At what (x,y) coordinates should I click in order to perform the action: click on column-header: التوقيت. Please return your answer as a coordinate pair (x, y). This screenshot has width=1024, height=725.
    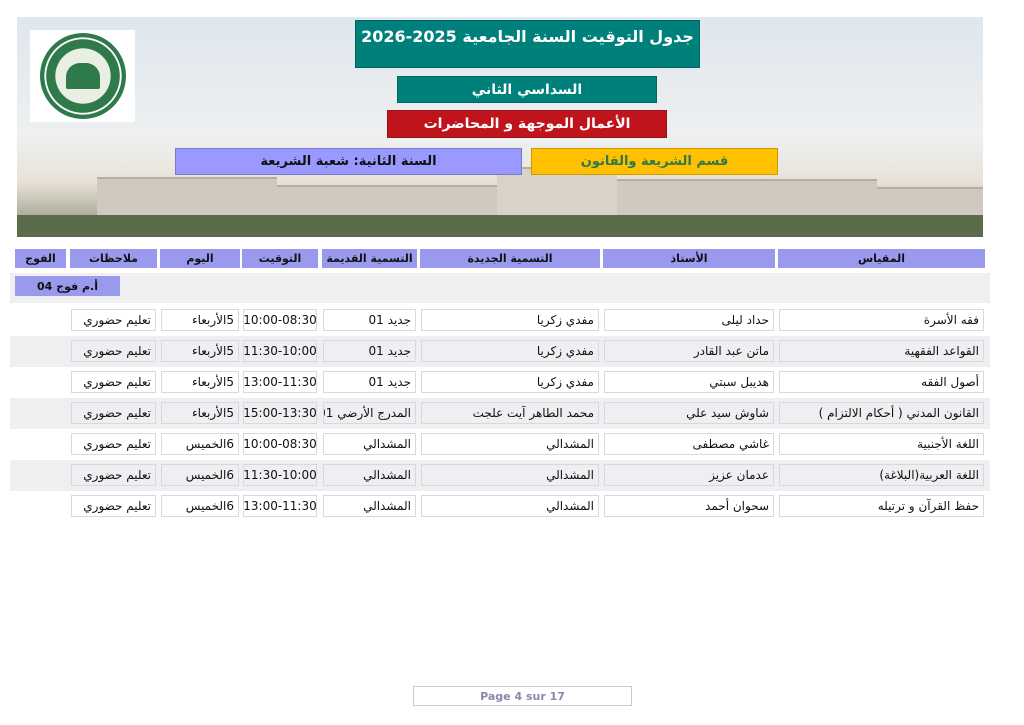
    Looking at the image, I should click on (280, 258).